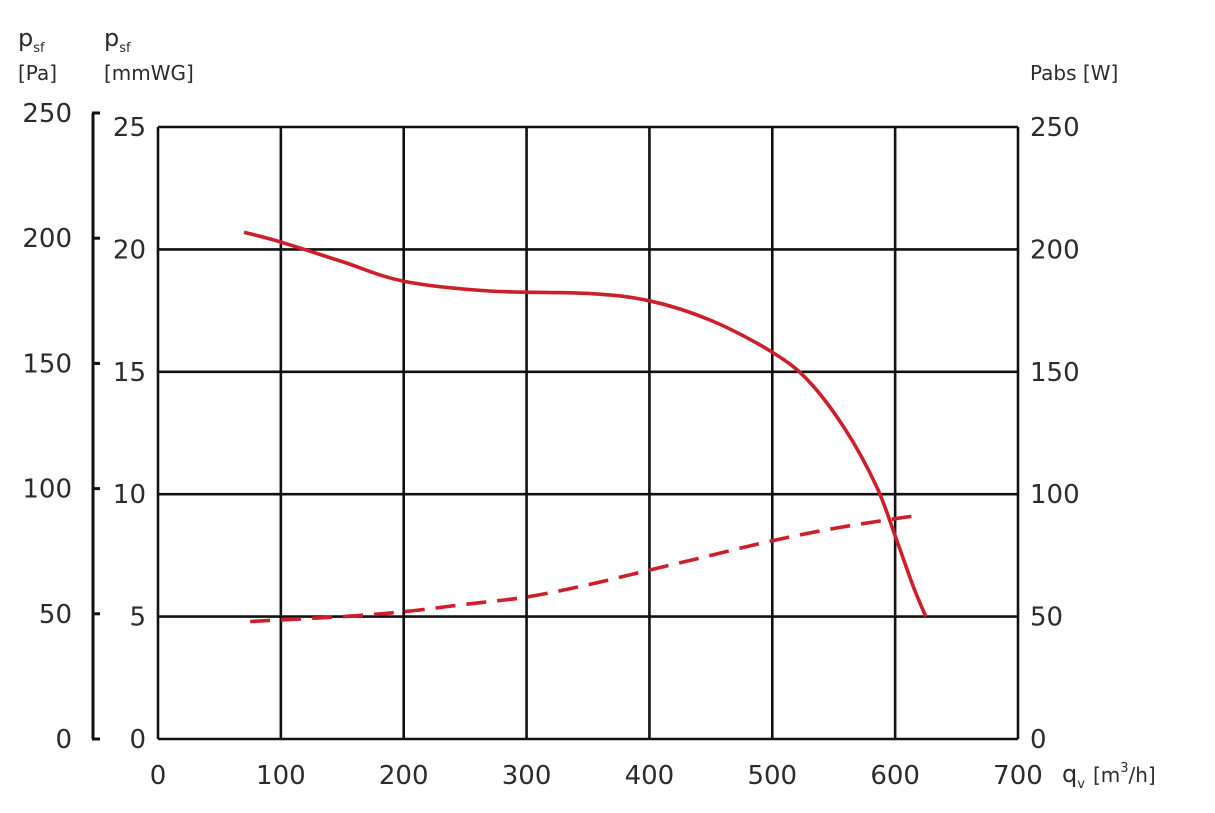 The image size is (1215, 813). What do you see at coordinates (281, 776) in the screenshot?
I see `x-tick-label: 100` at bounding box center [281, 776].